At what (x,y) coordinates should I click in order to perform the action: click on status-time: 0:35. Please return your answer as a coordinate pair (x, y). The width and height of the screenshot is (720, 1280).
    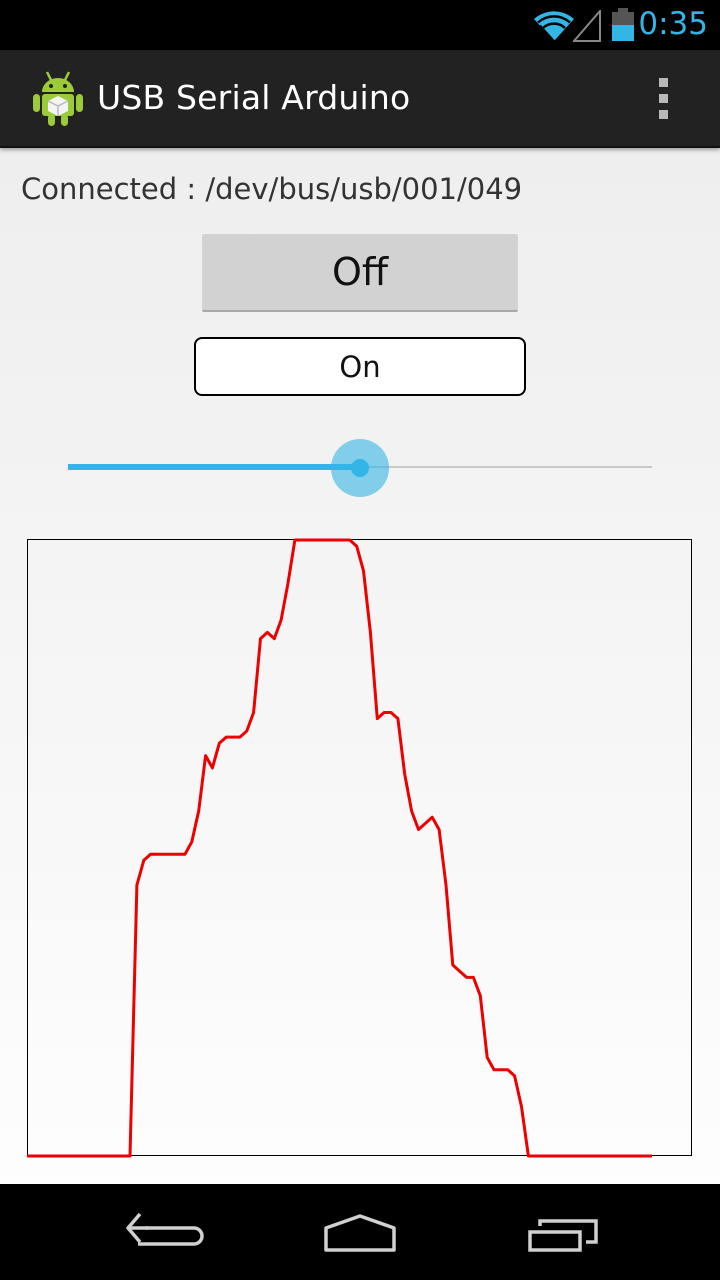
    Looking at the image, I should click on (673, 24).